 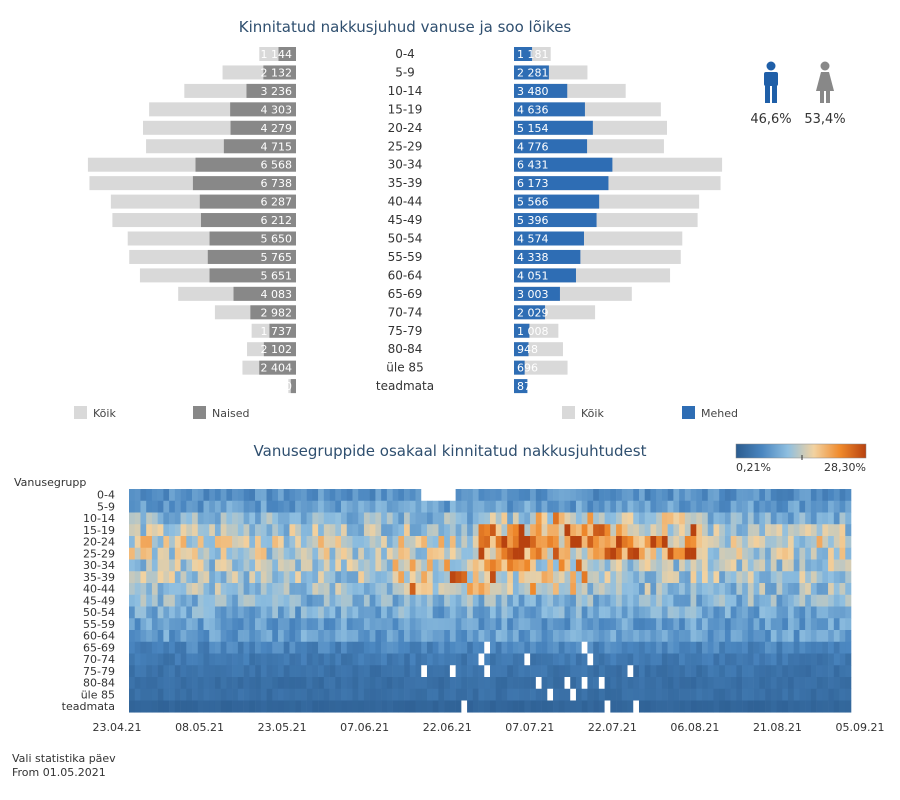 What do you see at coordinates (530, 312) in the screenshot?
I see `bar-male` at bounding box center [530, 312].